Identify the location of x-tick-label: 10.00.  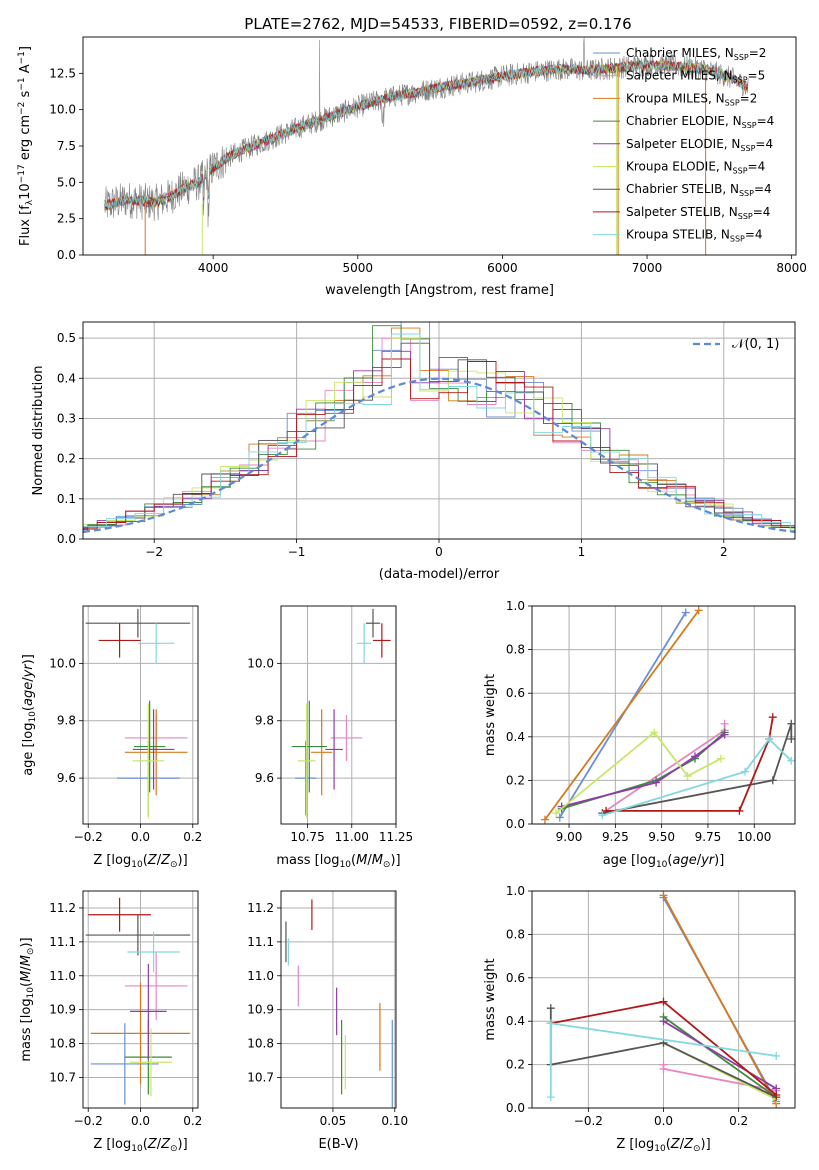
(754, 837).